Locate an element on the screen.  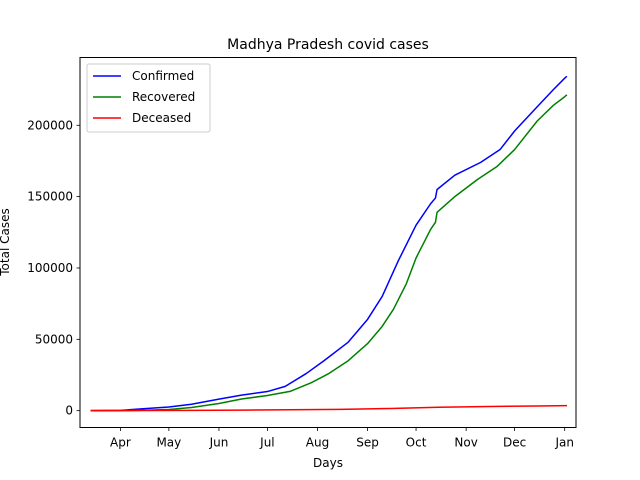
x-tick-label: Jul is located at coordinates (266, 443).